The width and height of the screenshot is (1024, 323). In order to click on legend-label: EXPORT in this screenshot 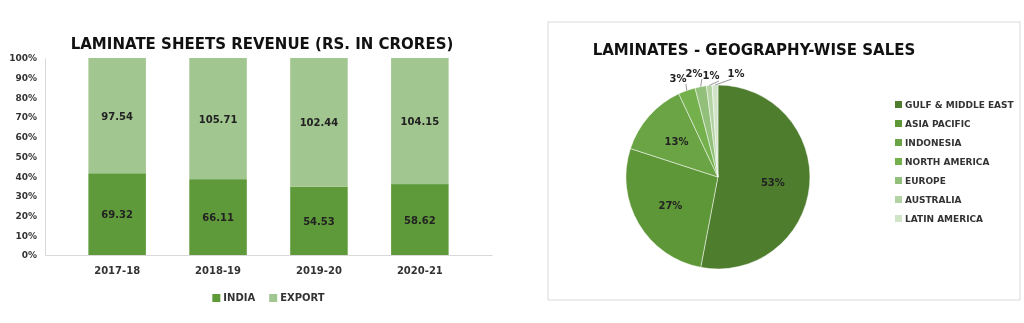, I will do `click(302, 297)`.